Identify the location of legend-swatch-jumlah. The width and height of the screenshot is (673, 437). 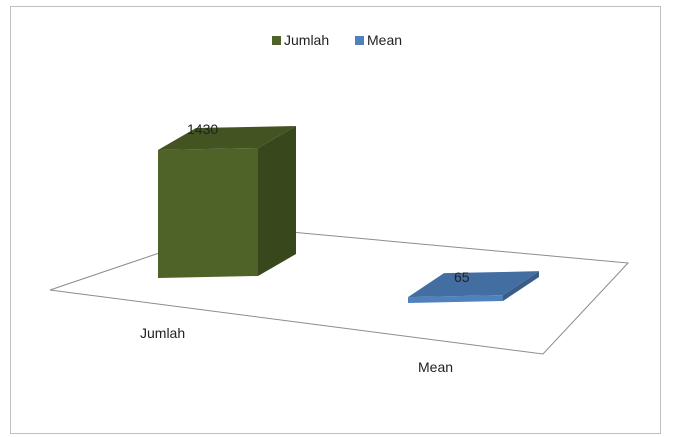
(276, 40).